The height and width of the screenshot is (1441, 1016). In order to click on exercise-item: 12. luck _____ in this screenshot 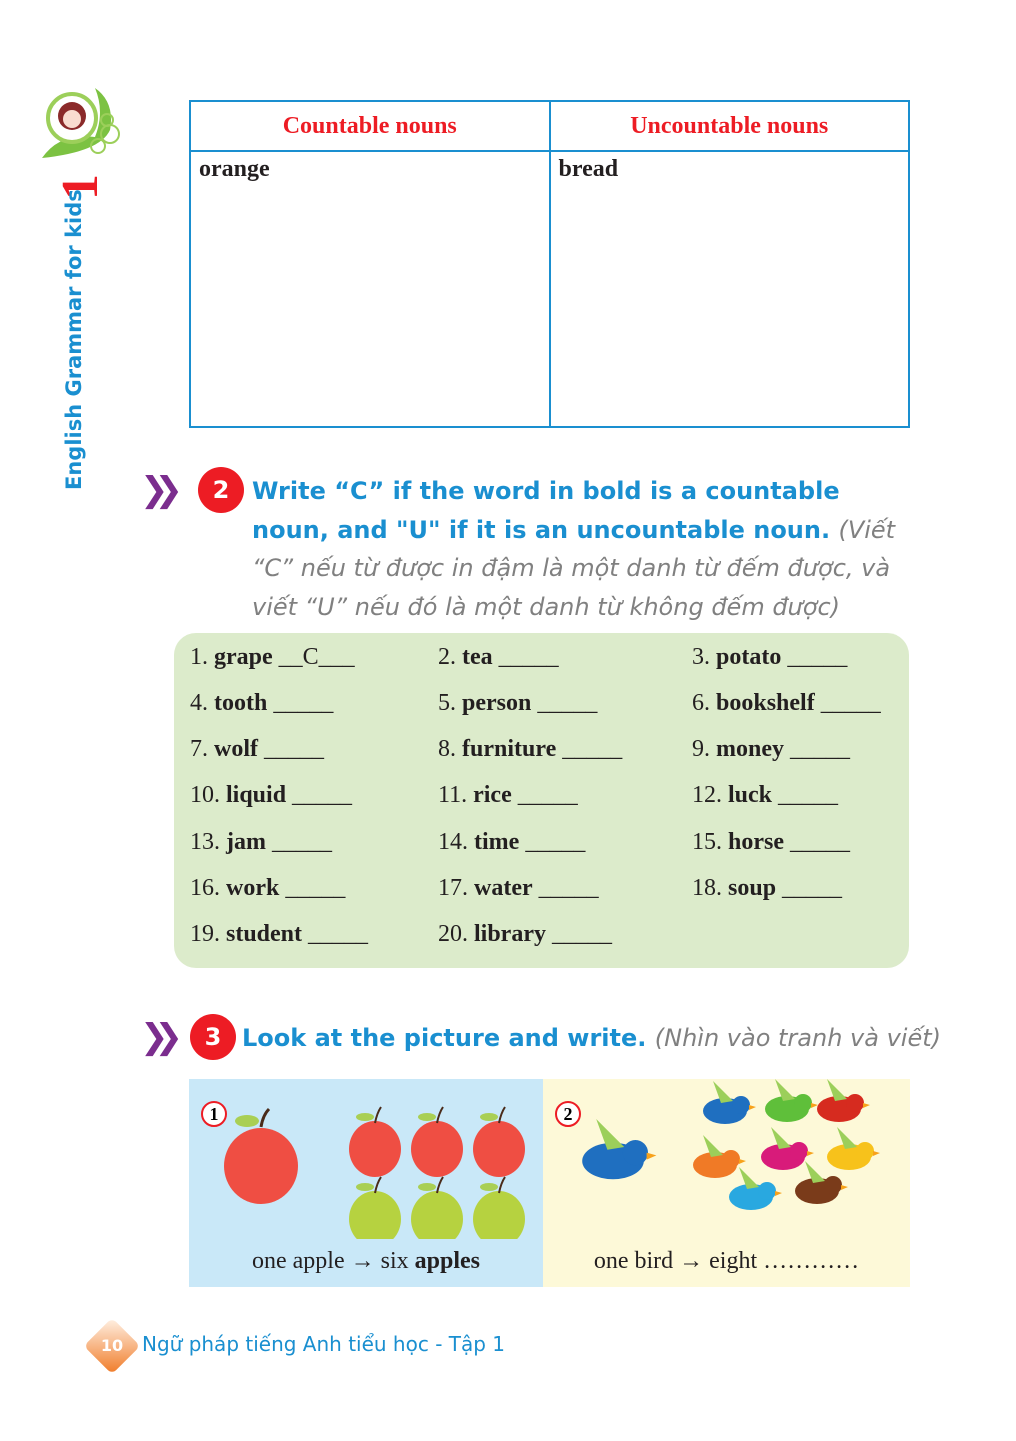, I will do `click(765, 795)`.